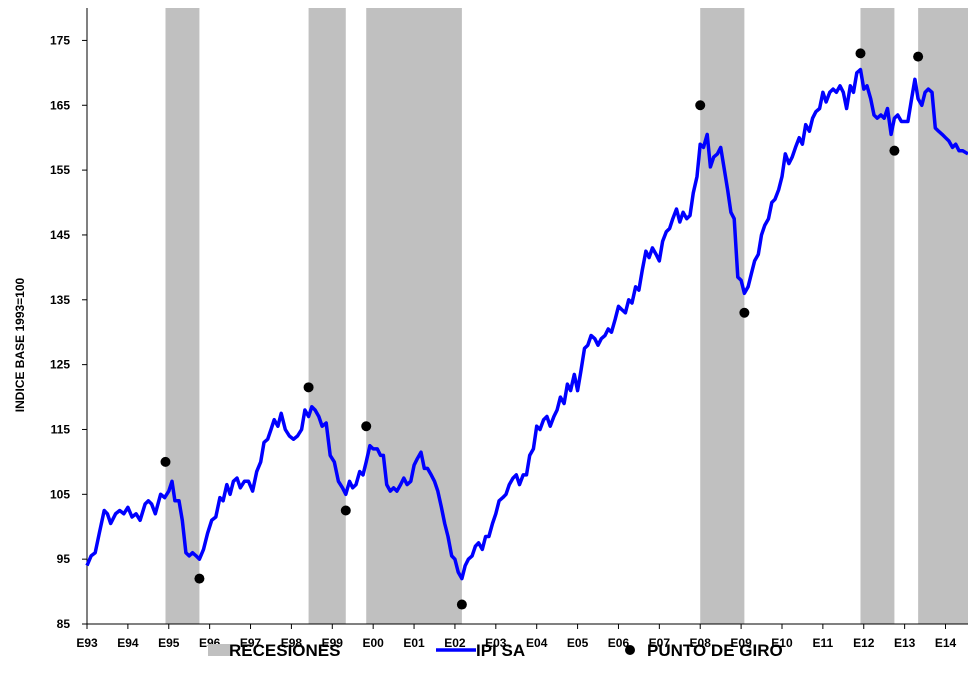 This screenshot has width=968, height=687. I want to click on legend-label-ipi-sa: IPI SA, so click(500, 650).